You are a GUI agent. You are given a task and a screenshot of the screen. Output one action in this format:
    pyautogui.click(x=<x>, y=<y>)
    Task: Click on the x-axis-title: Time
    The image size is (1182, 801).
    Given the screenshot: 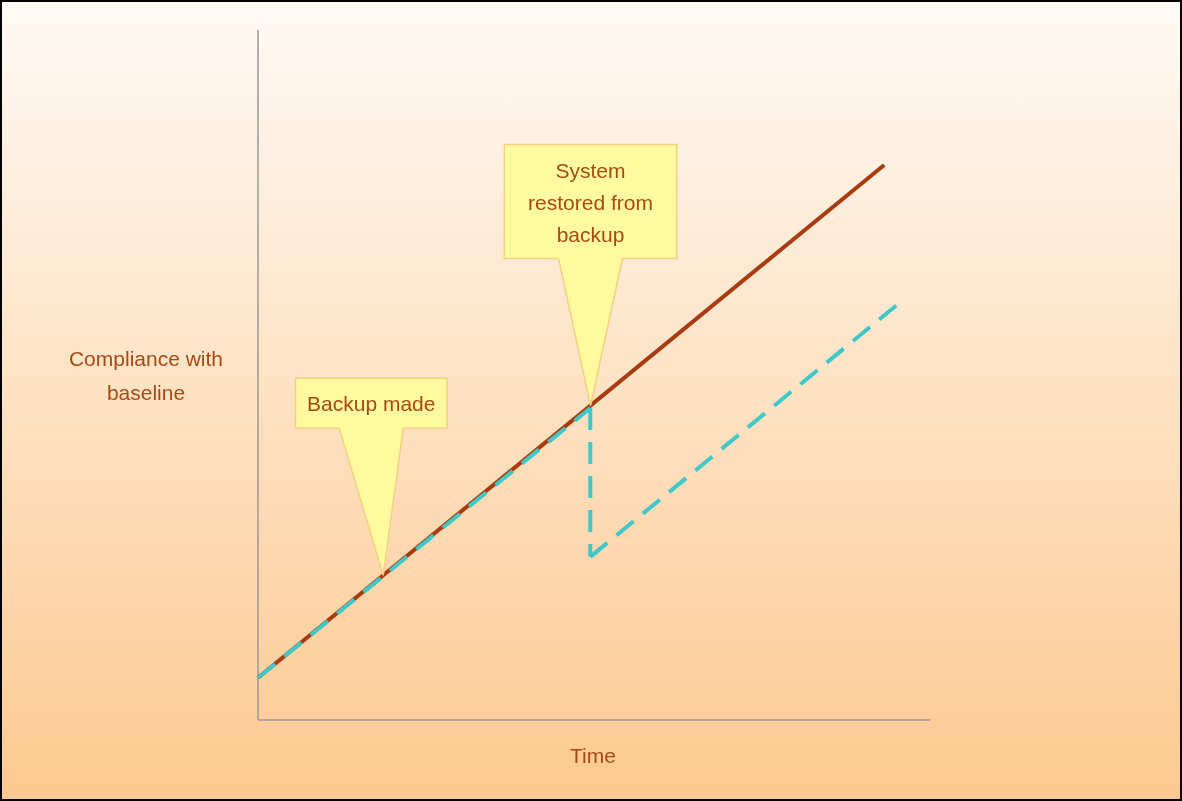 What is the action you would take?
    pyautogui.click(x=593, y=755)
    